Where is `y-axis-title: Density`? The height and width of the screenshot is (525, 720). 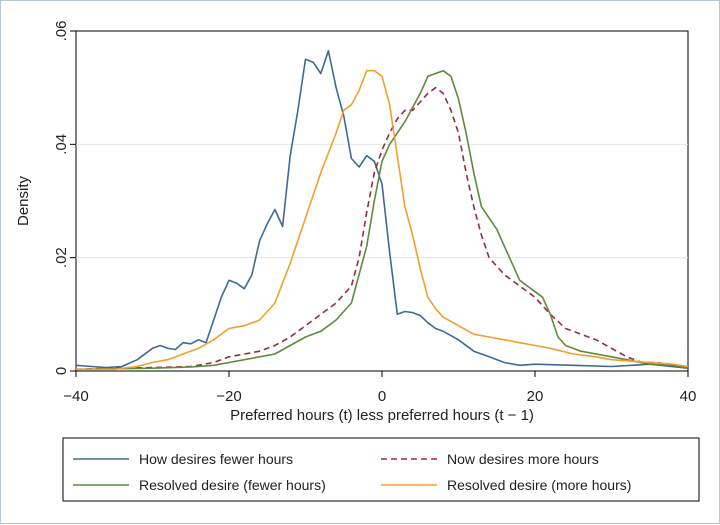
y-axis-title: Density is located at coordinates (23, 200).